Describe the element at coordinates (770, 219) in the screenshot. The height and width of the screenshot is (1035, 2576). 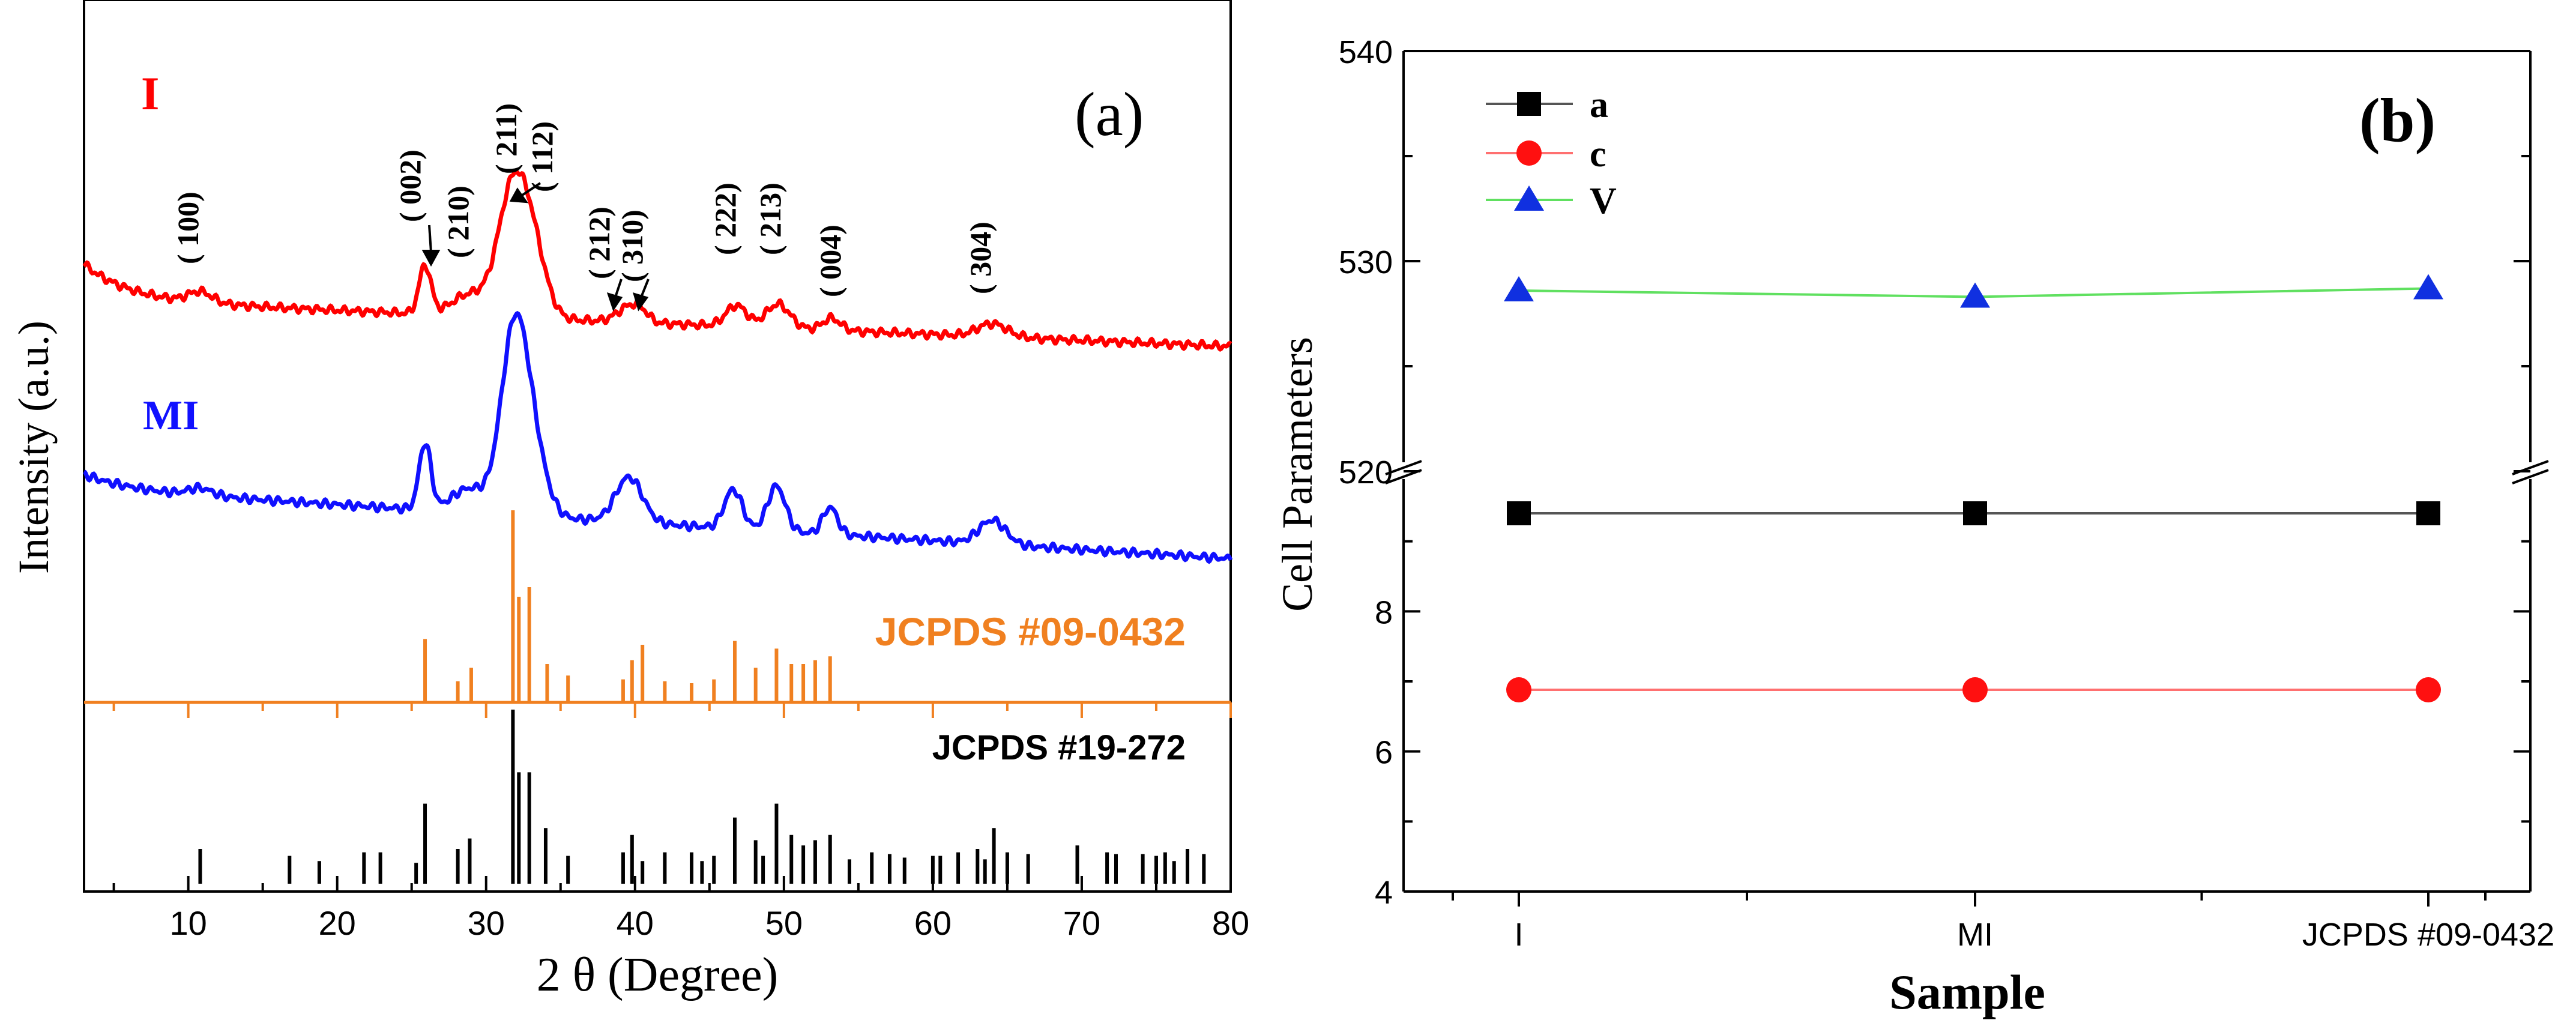
I see `peak-label-213: ( 213)` at that location.